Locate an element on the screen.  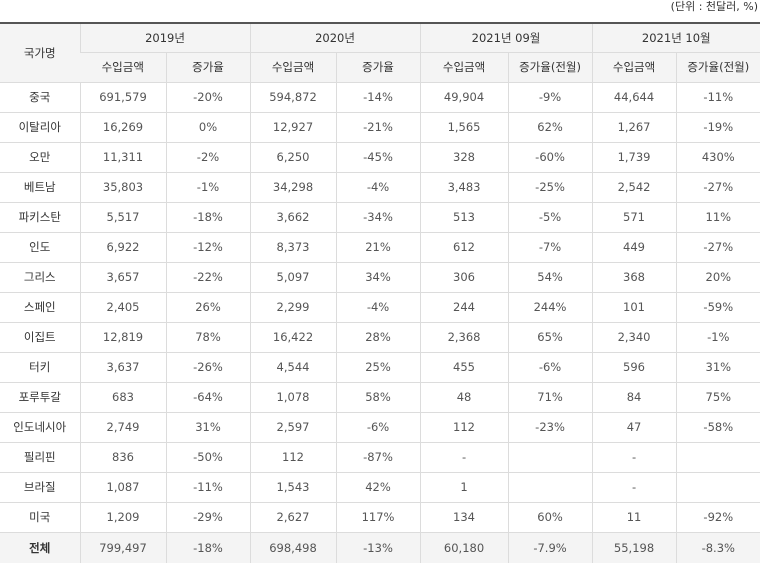
import-amount-cell: 8,373 is located at coordinates (293, 247).